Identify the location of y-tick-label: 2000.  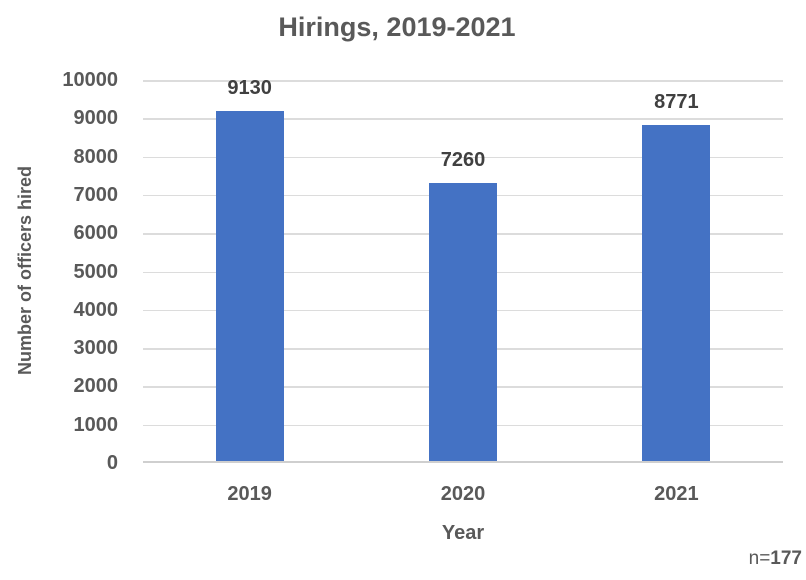
(96, 386).